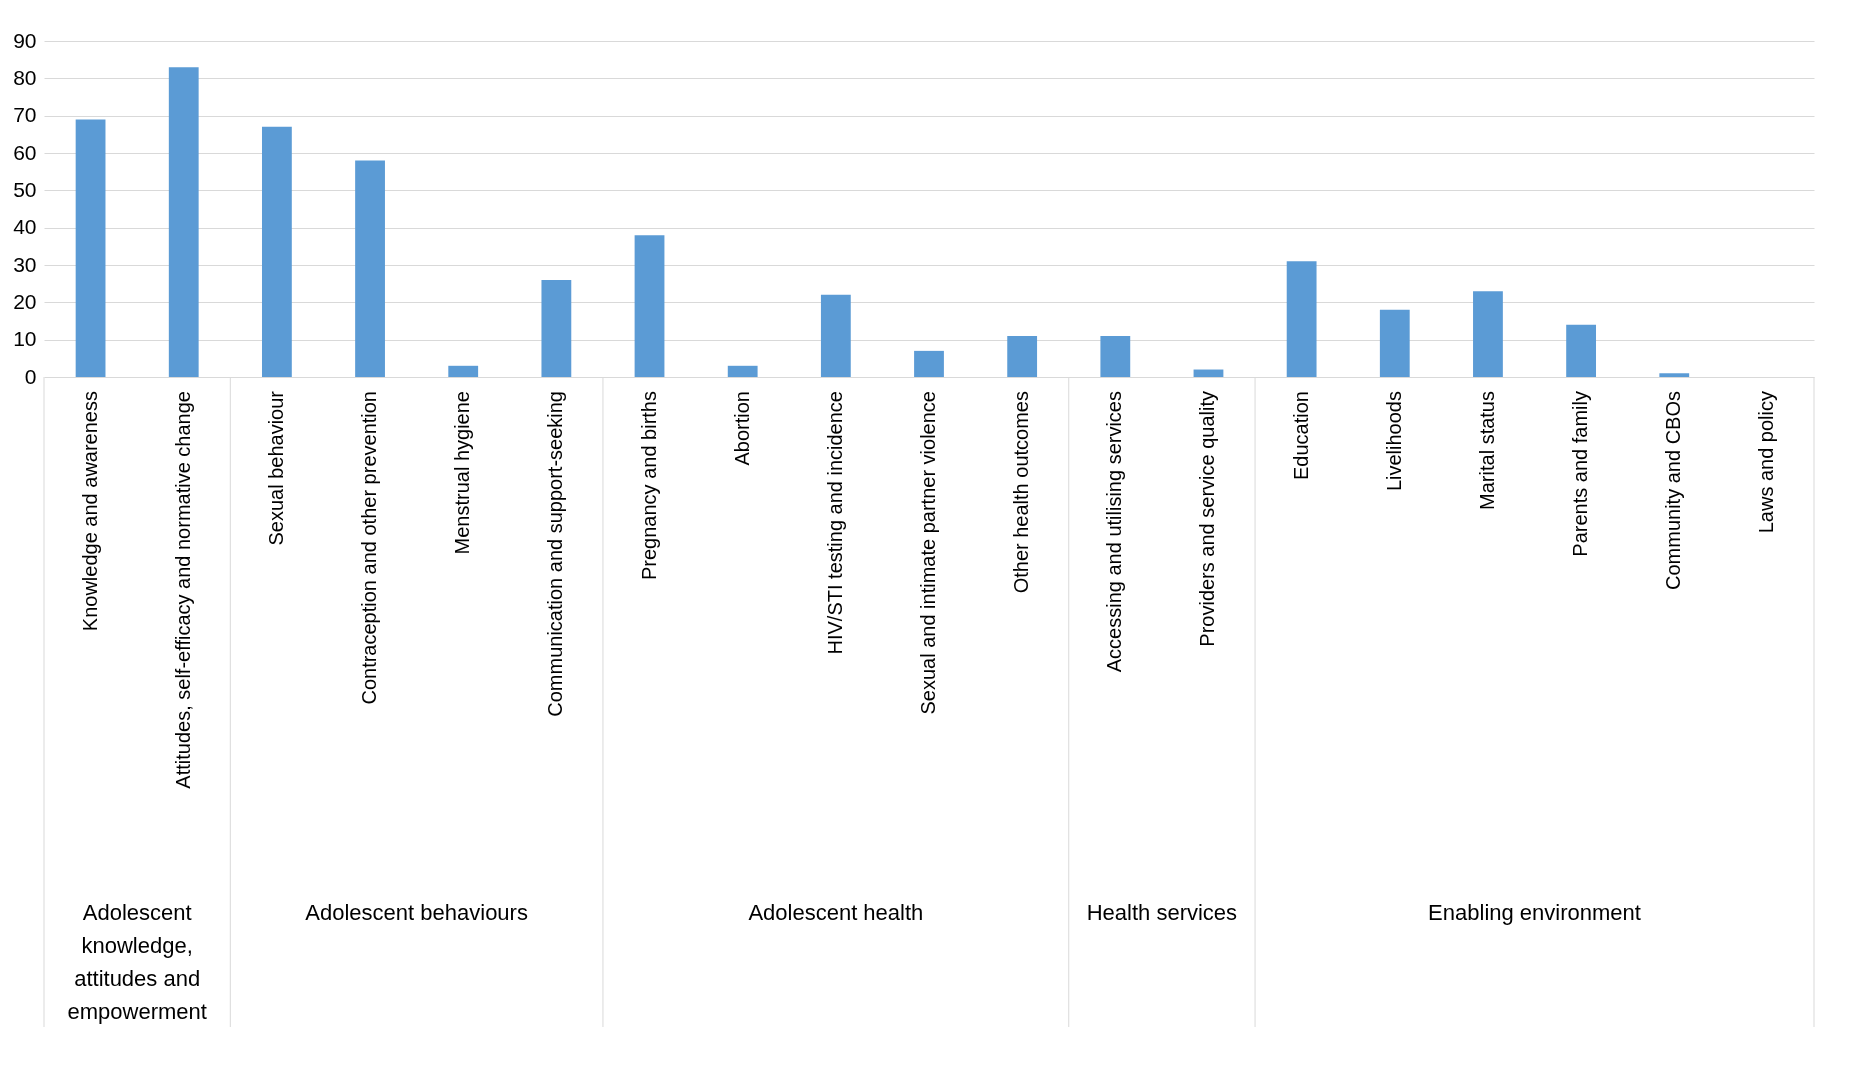  Describe the element at coordinates (1114, 532) in the screenshot. I see `x-tick-label: Accessing and utilising services` at that location.